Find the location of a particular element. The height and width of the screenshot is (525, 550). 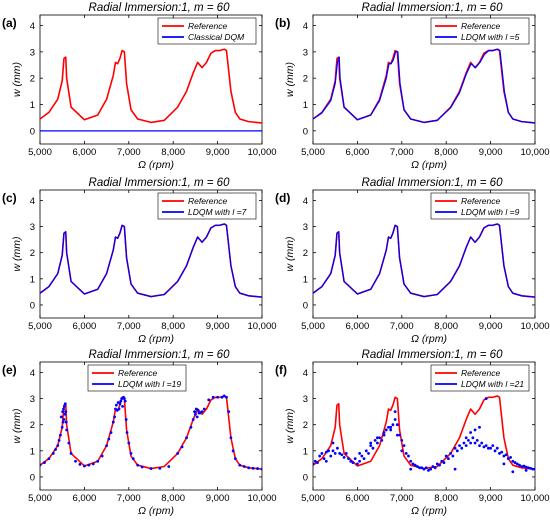

chart-title: Radial Immersion:1, m = 60 is located at coordinates (433, 8).